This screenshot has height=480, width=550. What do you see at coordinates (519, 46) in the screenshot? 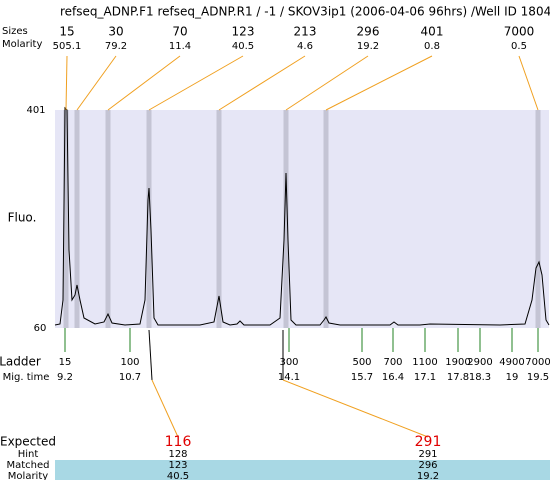
I see `peak-molarity: 0.5` at bounding box center [519, 46].